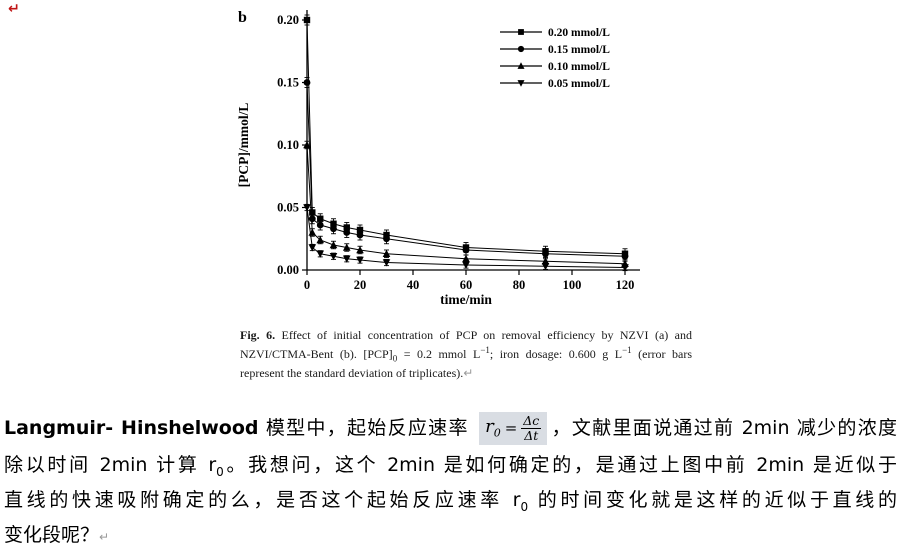 The height and width of the screenshot is (555, 900). What do you see at coordinates (52, 535) in the screenshot?
I see `text-segment: 变化段呢？` at bounding box center [52, 535].